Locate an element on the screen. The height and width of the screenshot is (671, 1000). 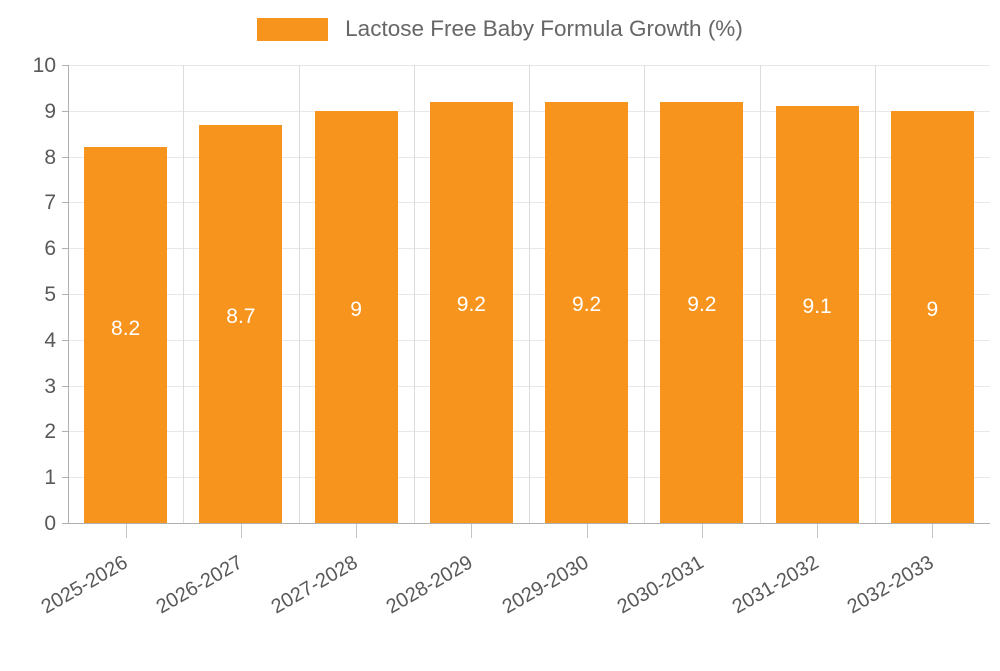
y-axis-tick-label: 7 is located at coordinates (50, 203).